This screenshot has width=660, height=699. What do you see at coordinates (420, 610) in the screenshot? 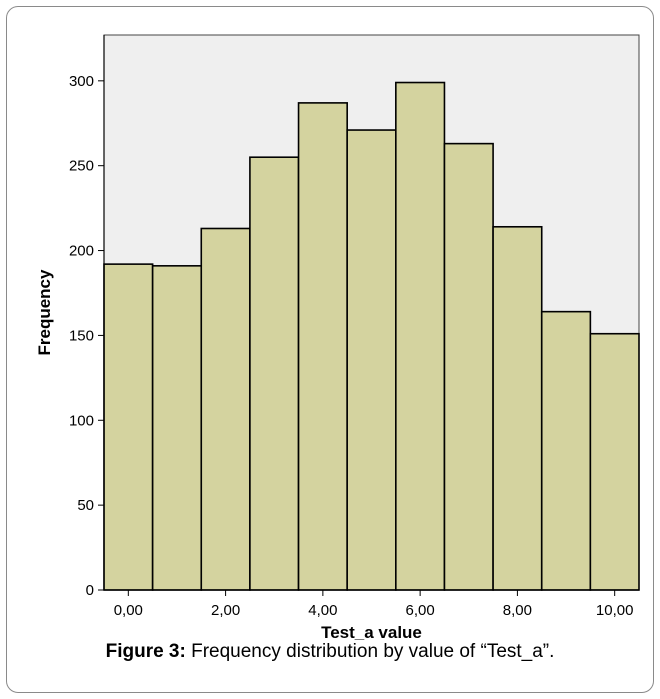
I see `x-tick-label-3: 6,00` at bounding box center [420, 610].